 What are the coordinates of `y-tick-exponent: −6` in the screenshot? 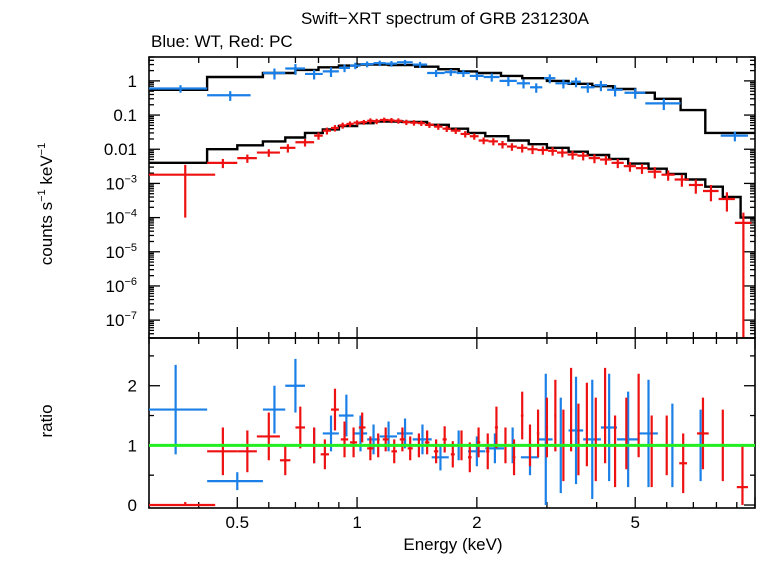 It's located at (130, 282).